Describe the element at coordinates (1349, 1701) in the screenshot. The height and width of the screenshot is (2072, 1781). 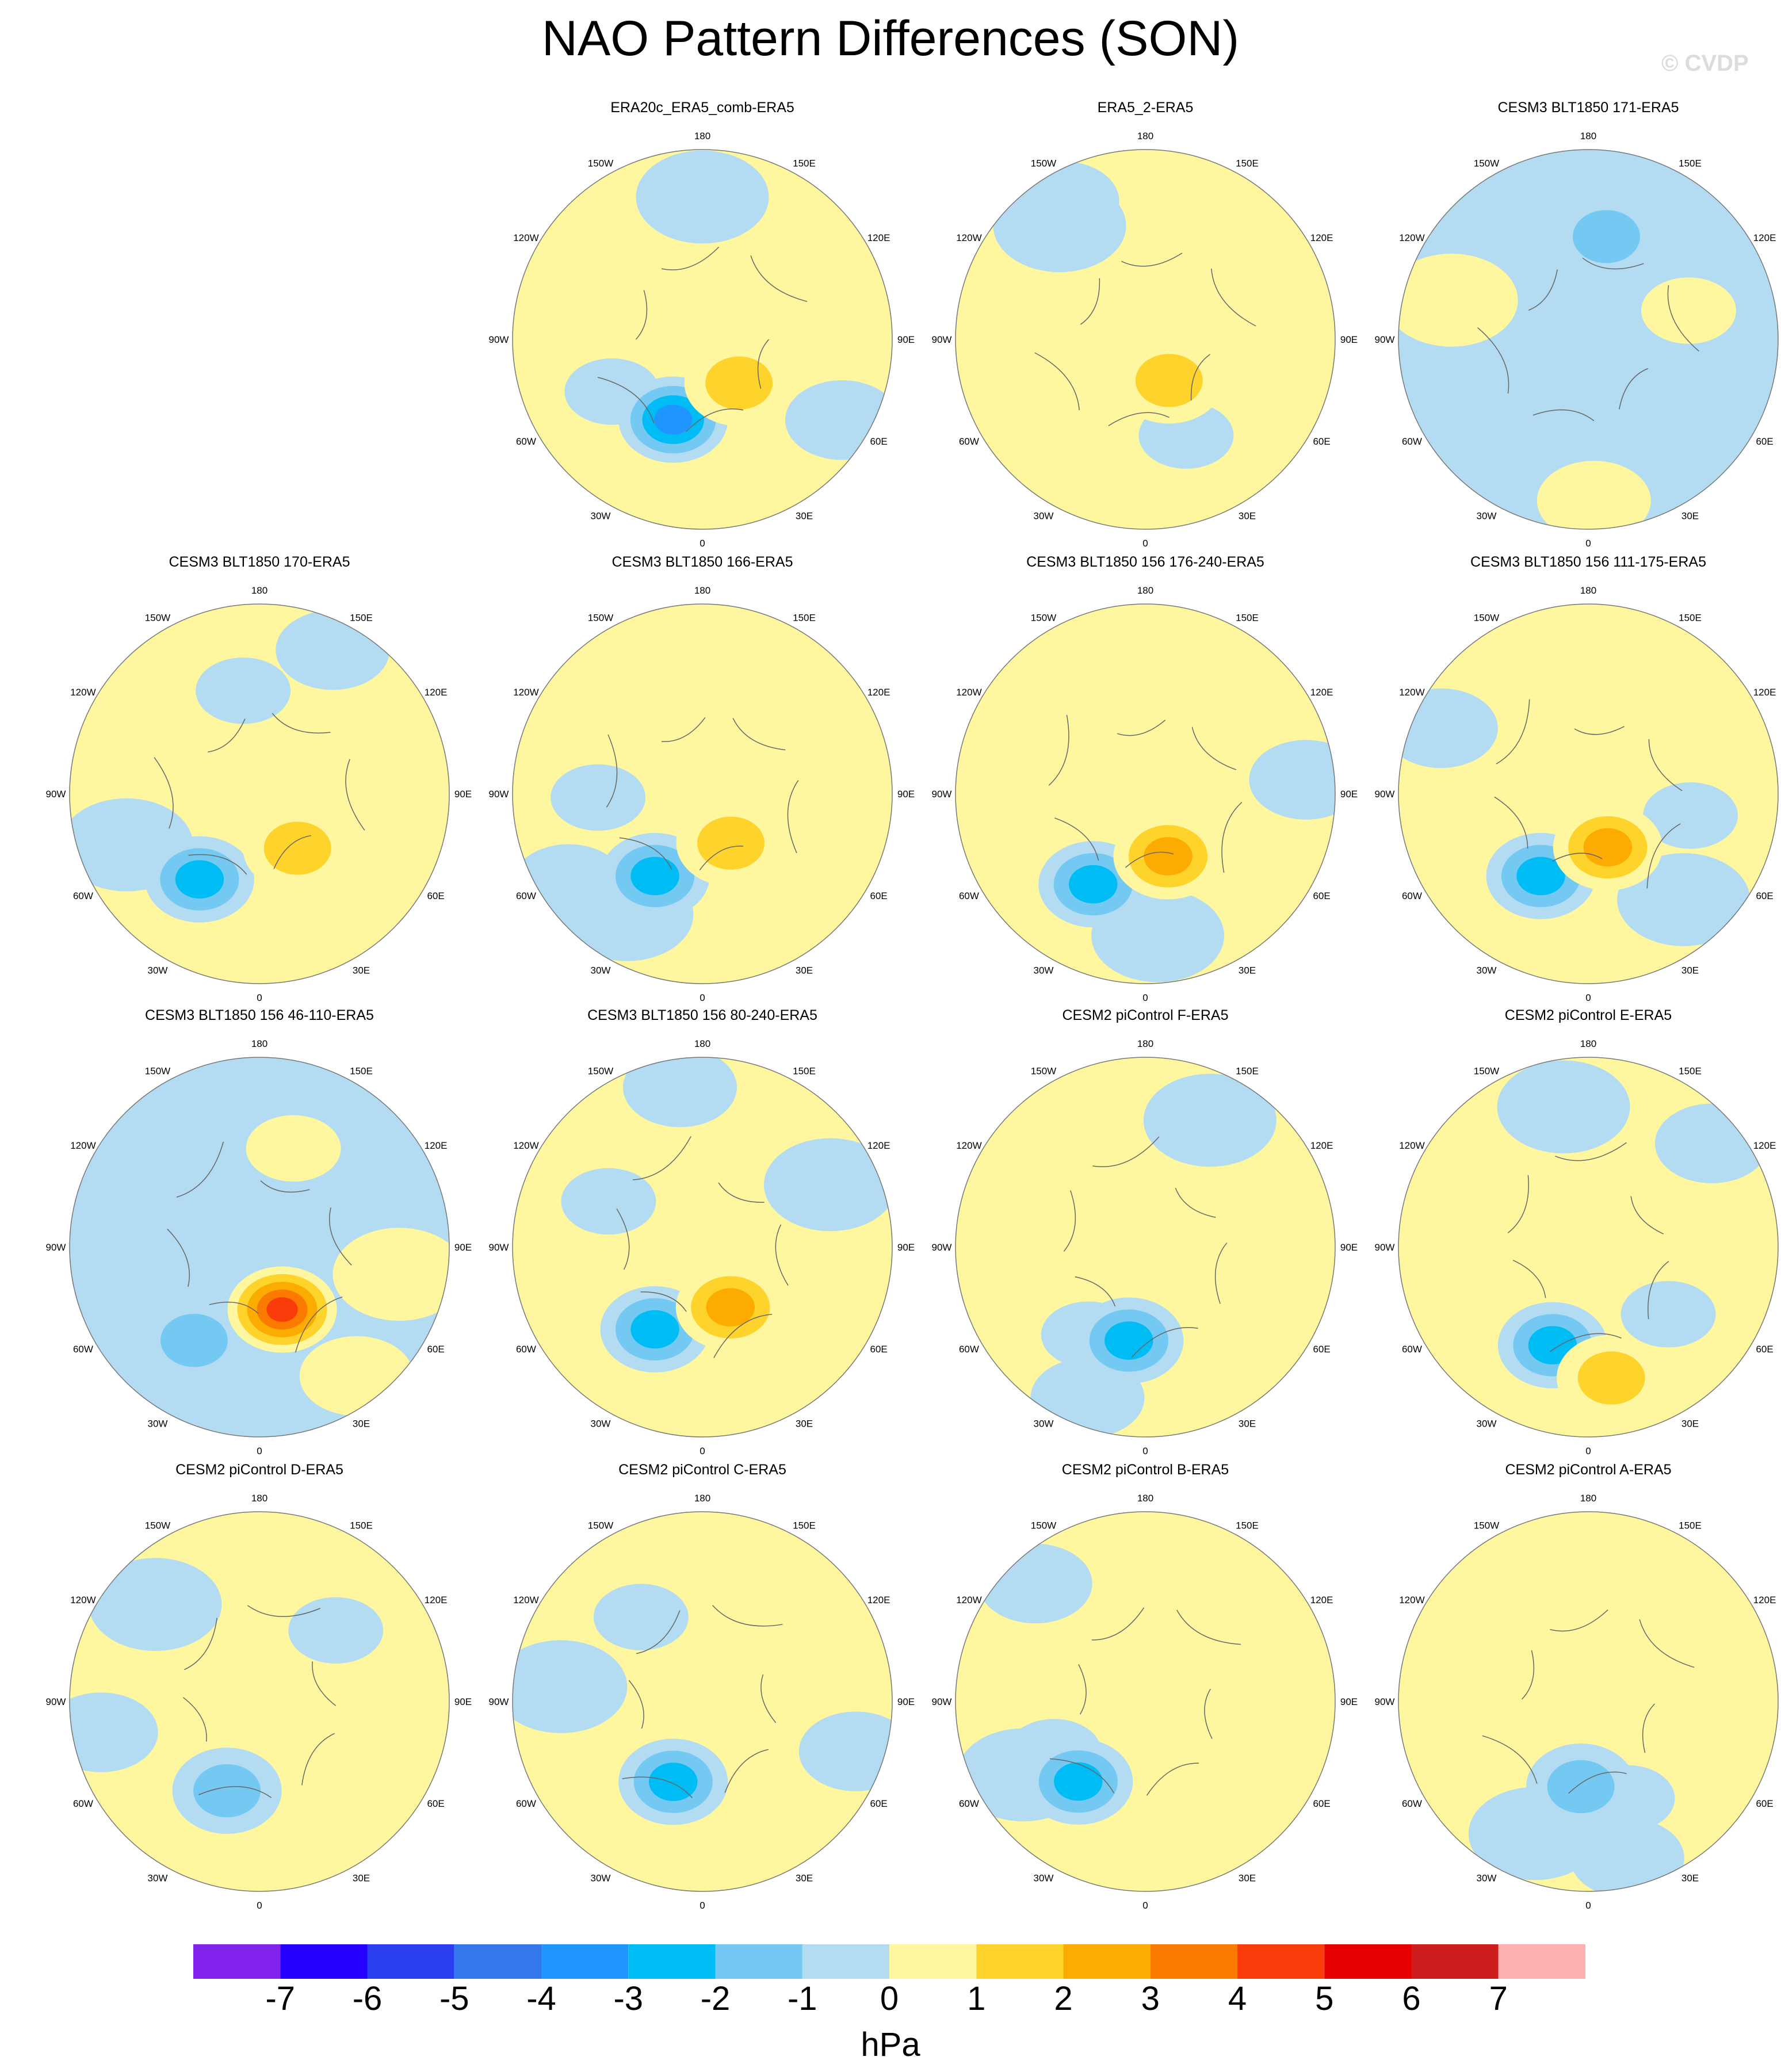
I see `longitude-label: 90E` at that location.